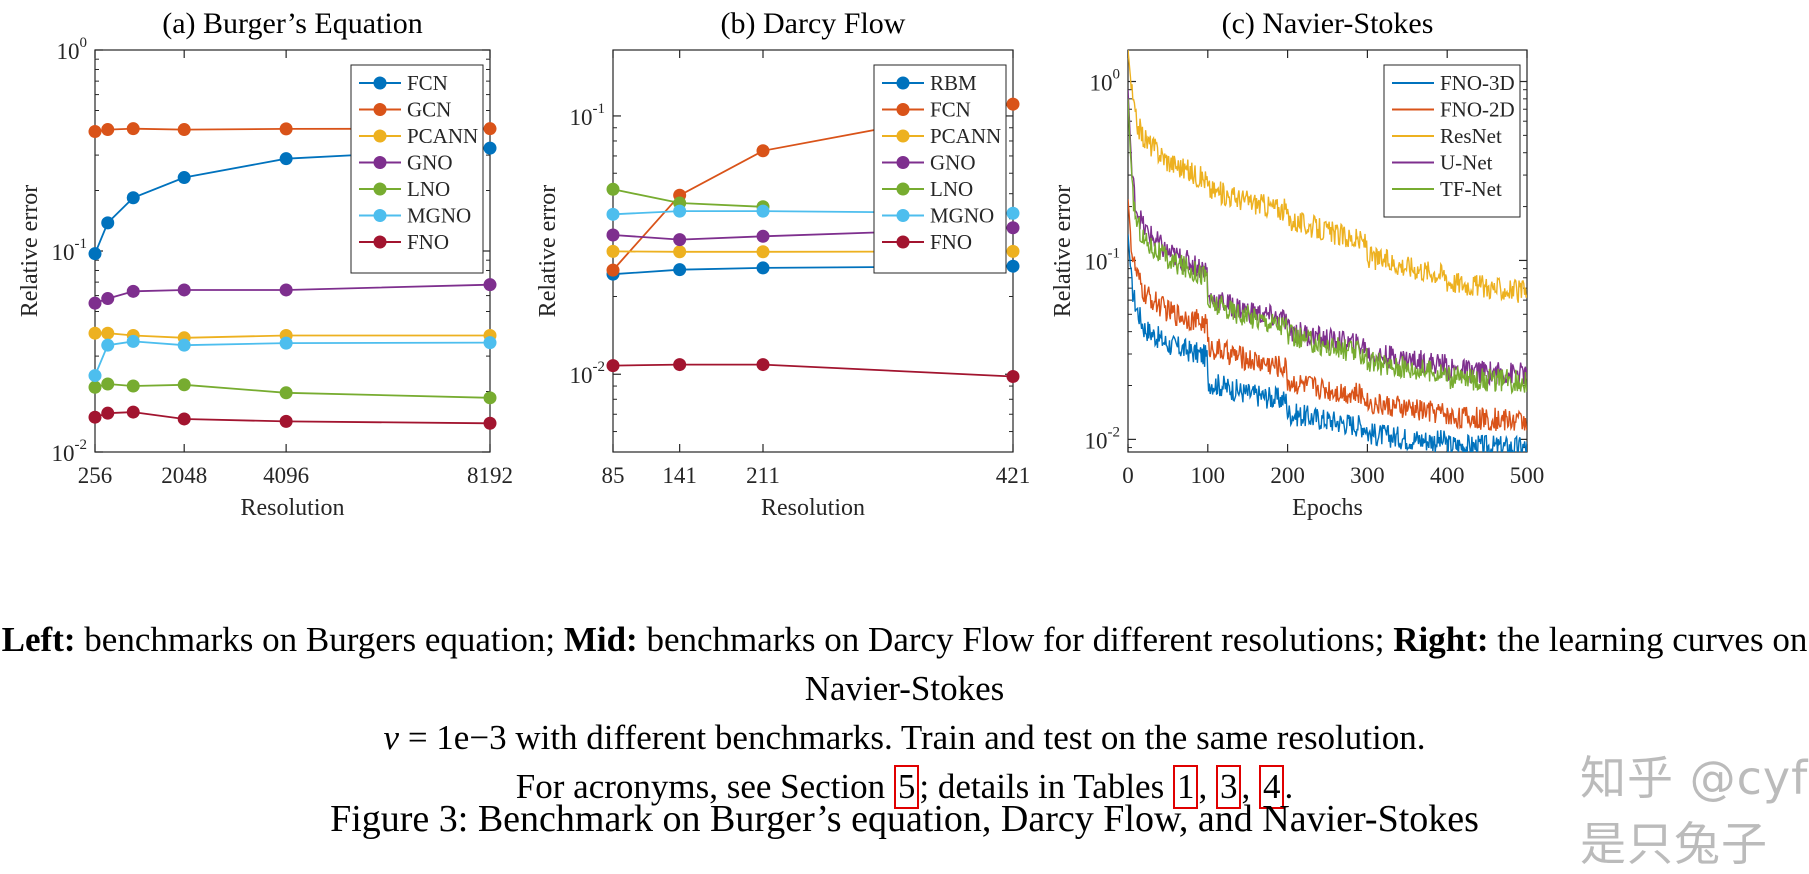  I want to click on x-tick-label: 85, so click(613, 475).